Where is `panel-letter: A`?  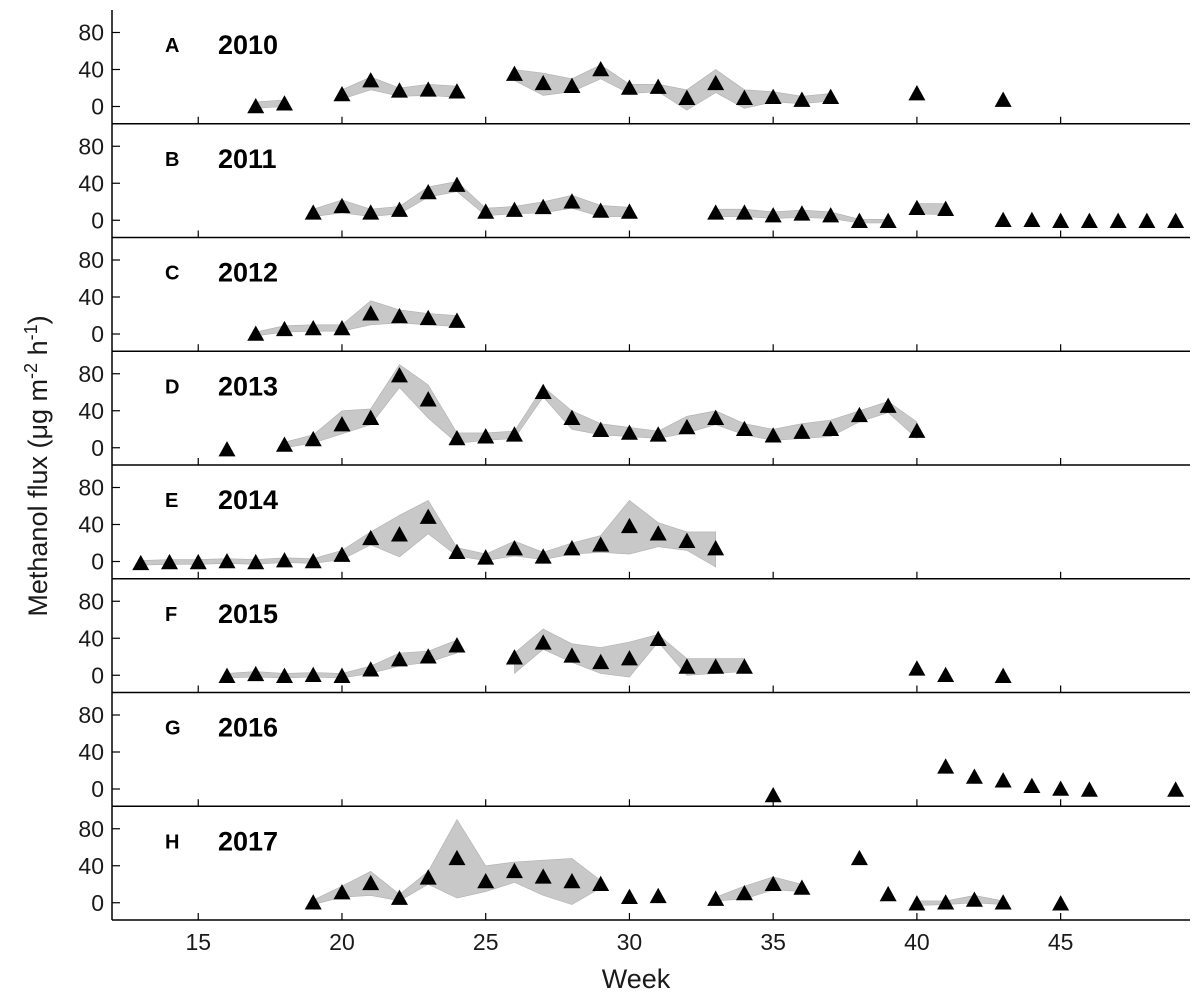 panel-letter: A is located at coordinates (172, 46).